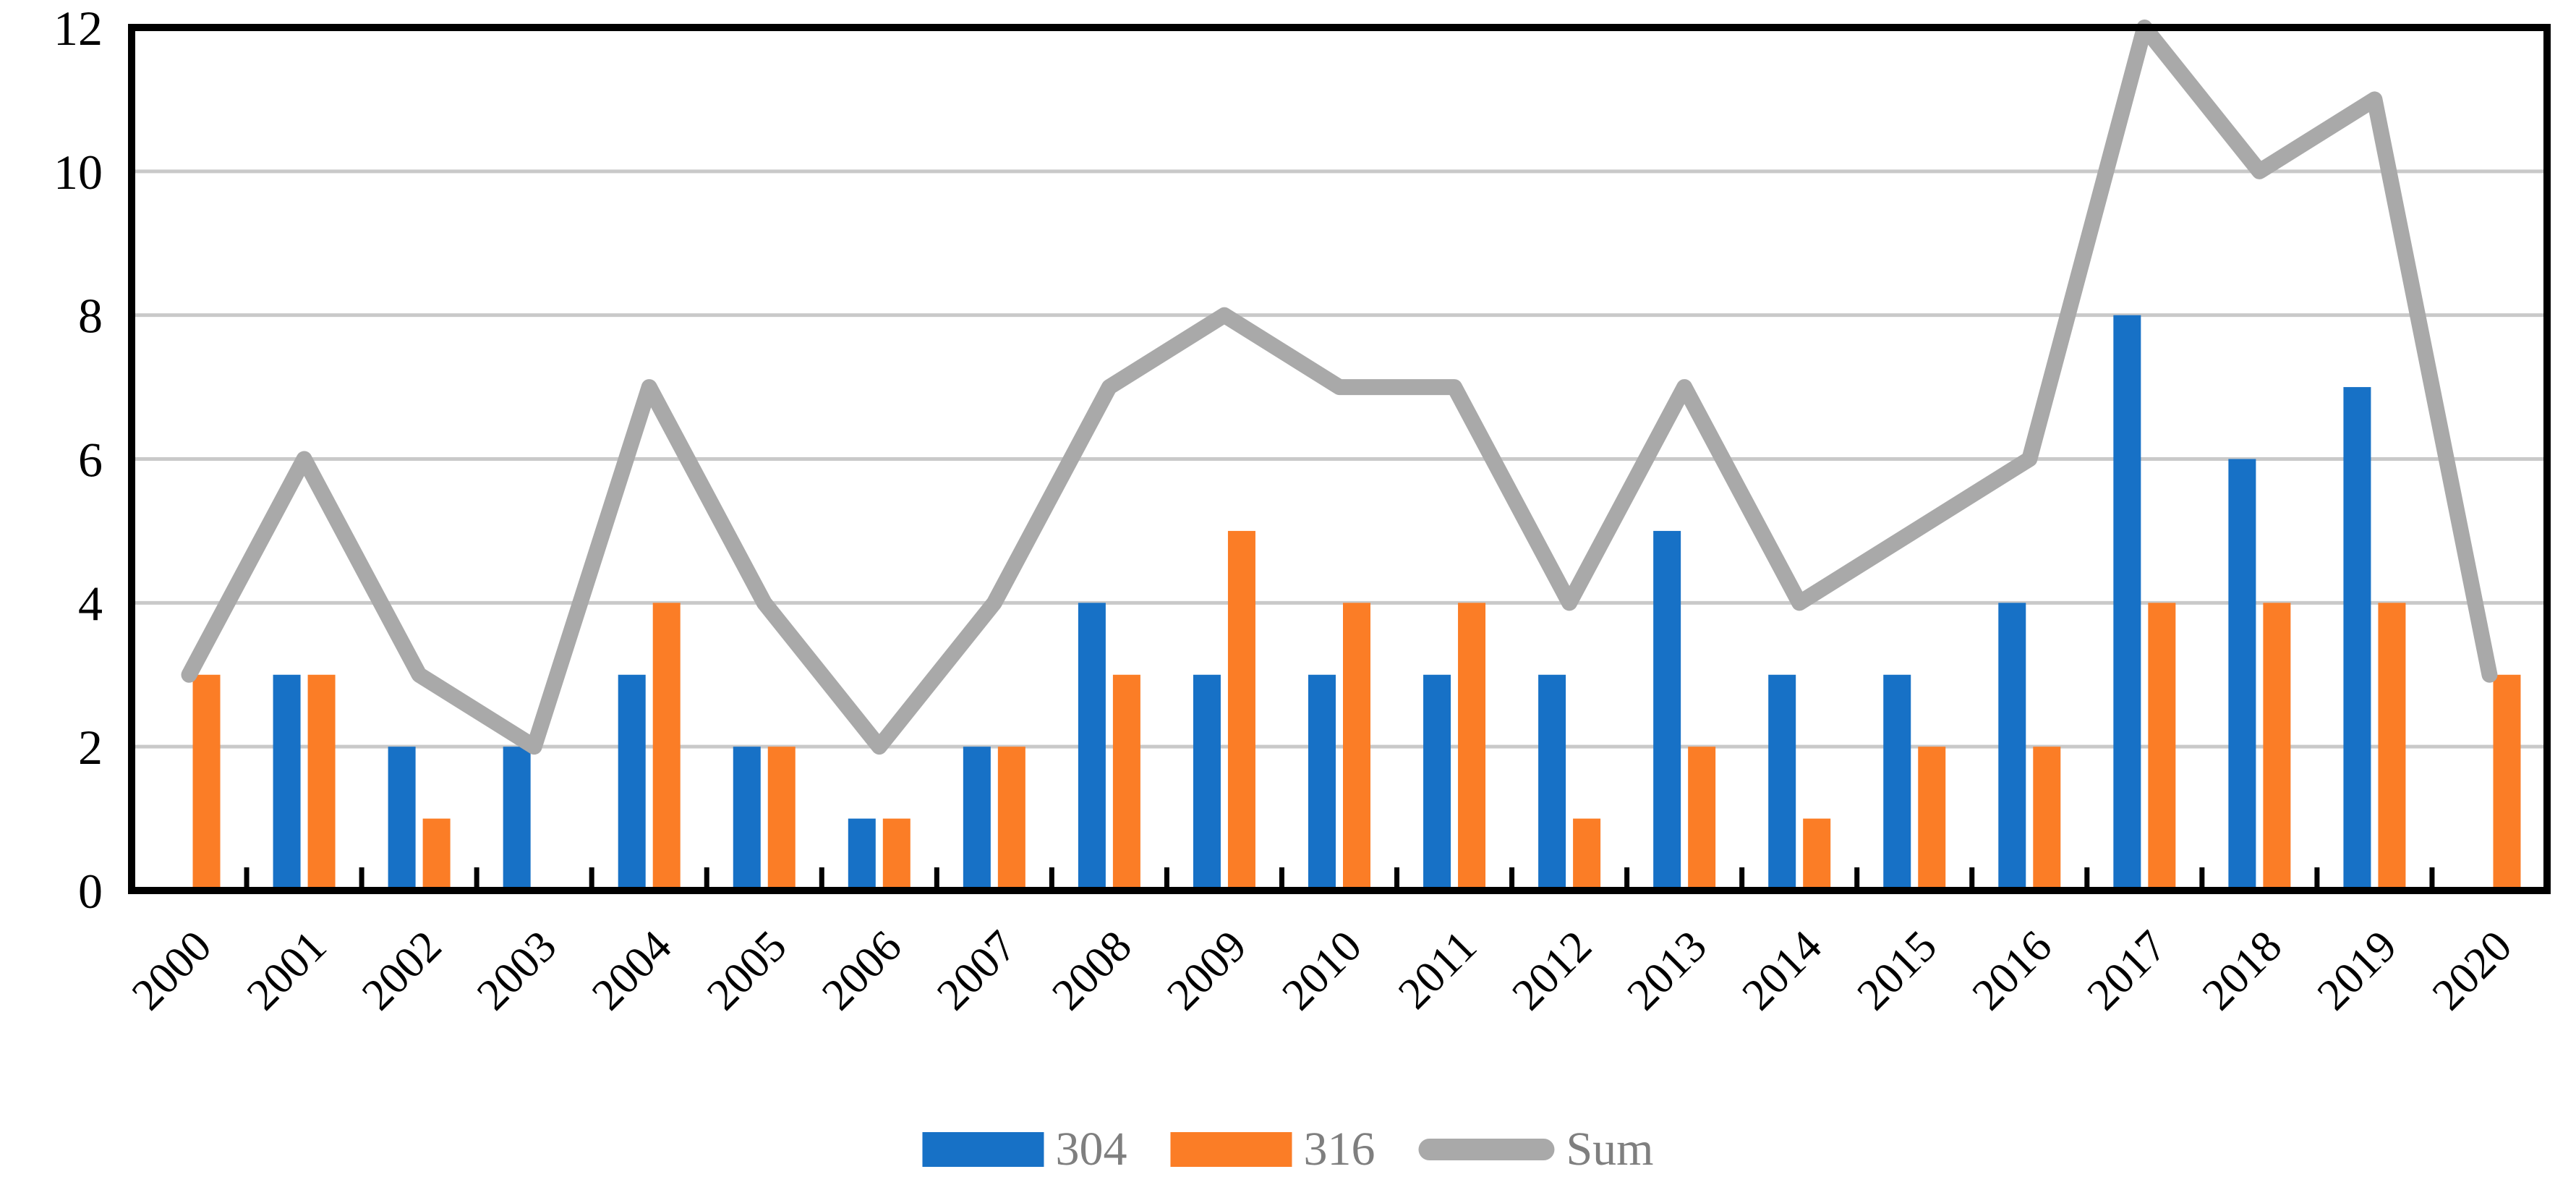  I want to click on bar-304-2011, so click(1437, 783).